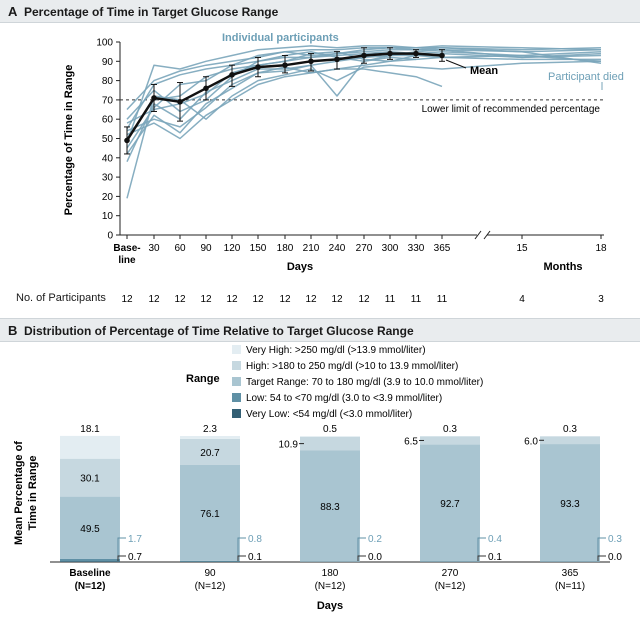 This screenshot has height=627, width=640. I want to click on x-tick-label: Base-, so click(126, 248).